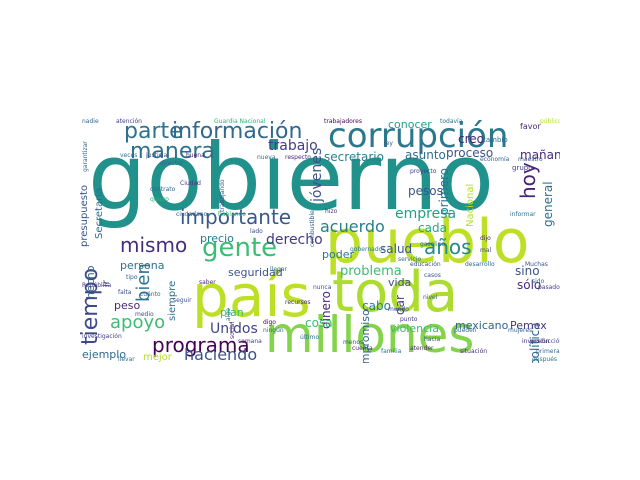 This screenshot has width=640, height=480. Describe the element at coordinates (343, 121) in the screenshot. I see `word-trabajadores: trabajadores` at that location.